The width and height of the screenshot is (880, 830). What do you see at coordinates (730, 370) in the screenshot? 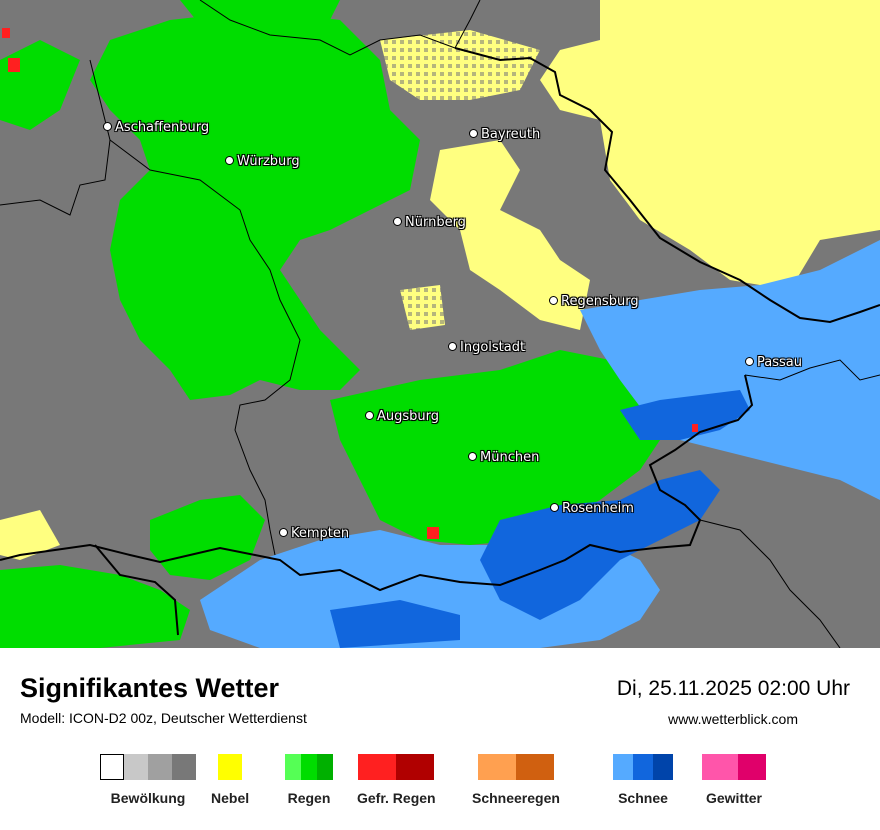
I see `snow-area-east` at bounding box center [730, 370].